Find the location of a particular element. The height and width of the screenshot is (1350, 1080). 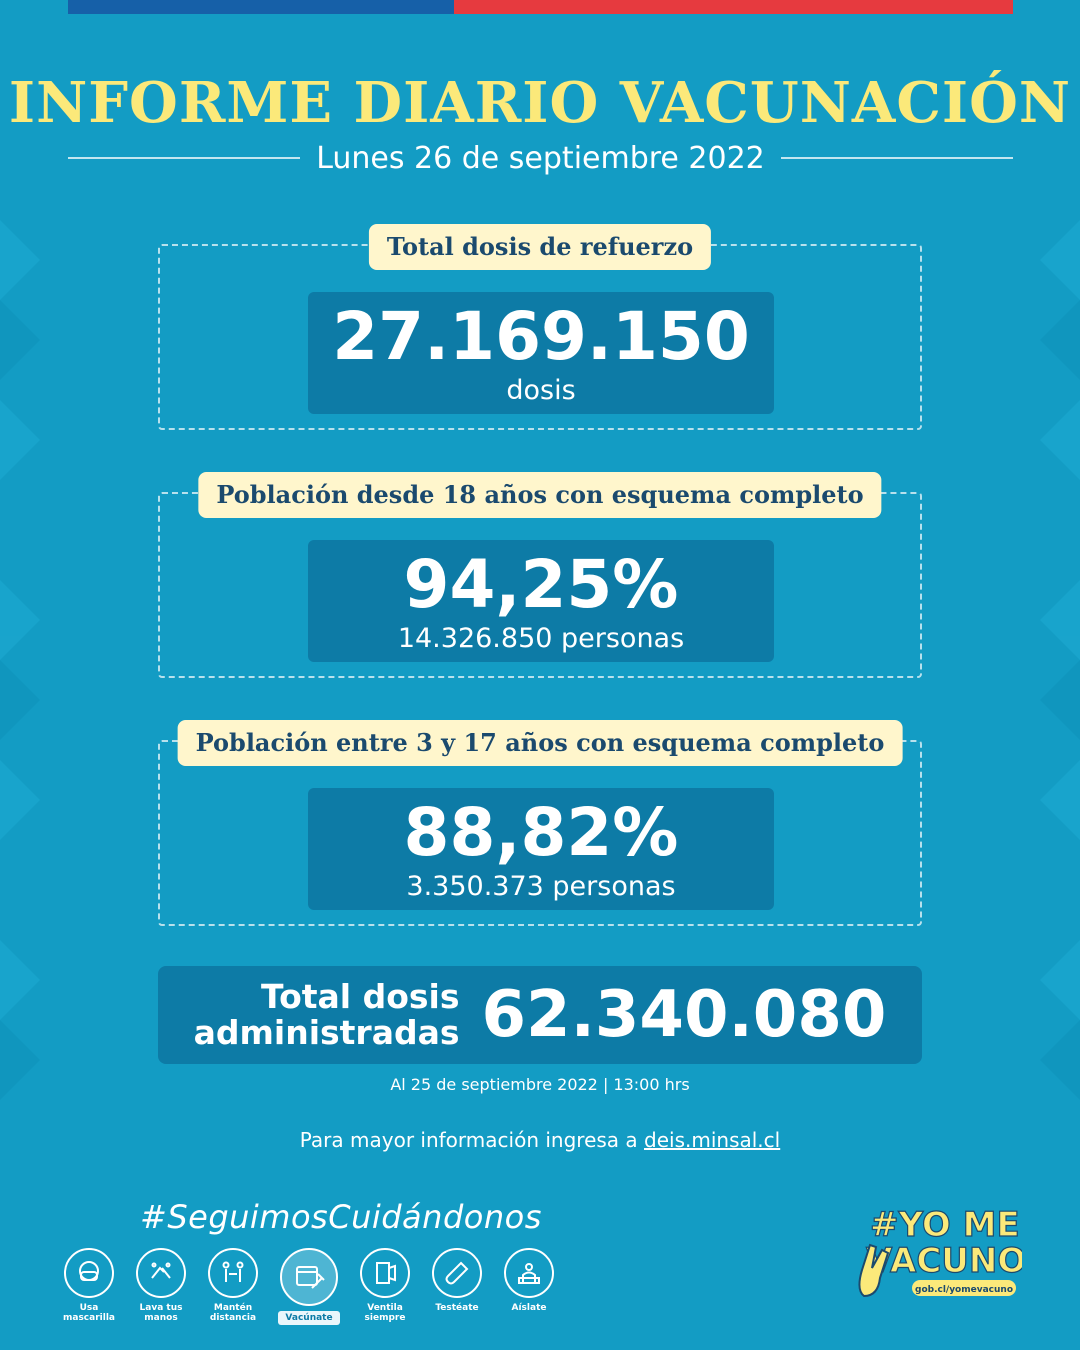

date-row: Lunes 26 de septiembre 2022 is located at coordinates (540, 158).